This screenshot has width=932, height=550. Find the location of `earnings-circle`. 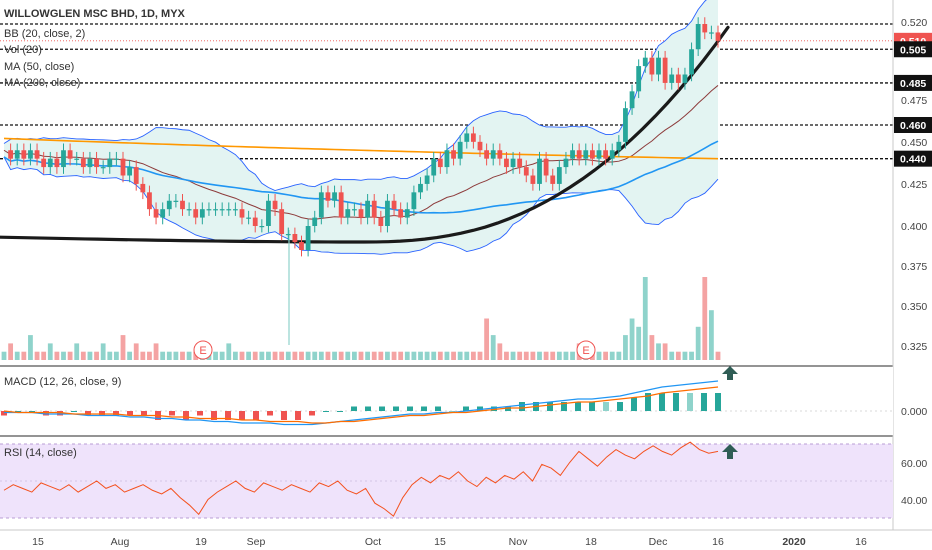

earnings-circle is located at coordinates (586, 350).